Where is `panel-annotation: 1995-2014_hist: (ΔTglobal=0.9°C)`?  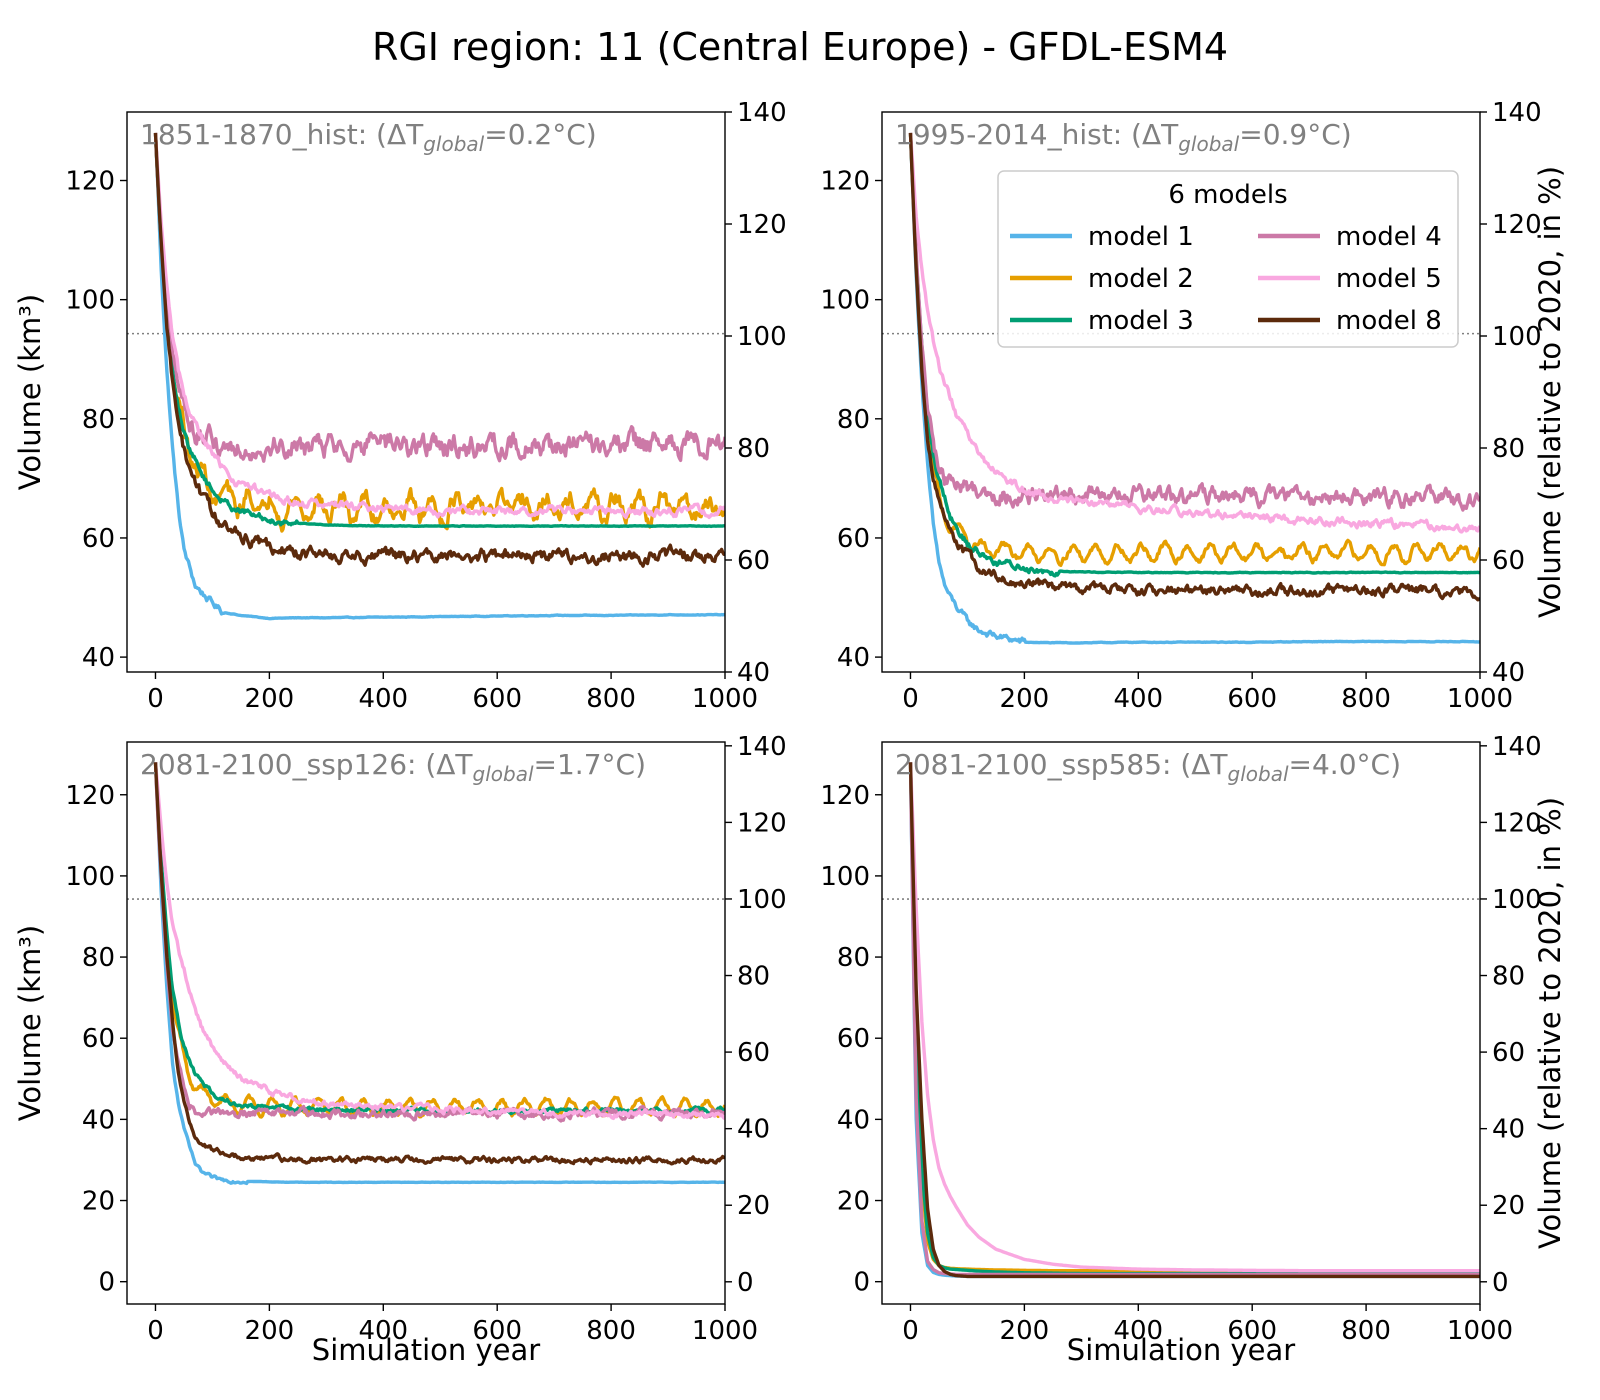
panel-annotation: 1995-2014_hist: (ΔTglobal=0.9°C) is located at coordinates (1123, 137).